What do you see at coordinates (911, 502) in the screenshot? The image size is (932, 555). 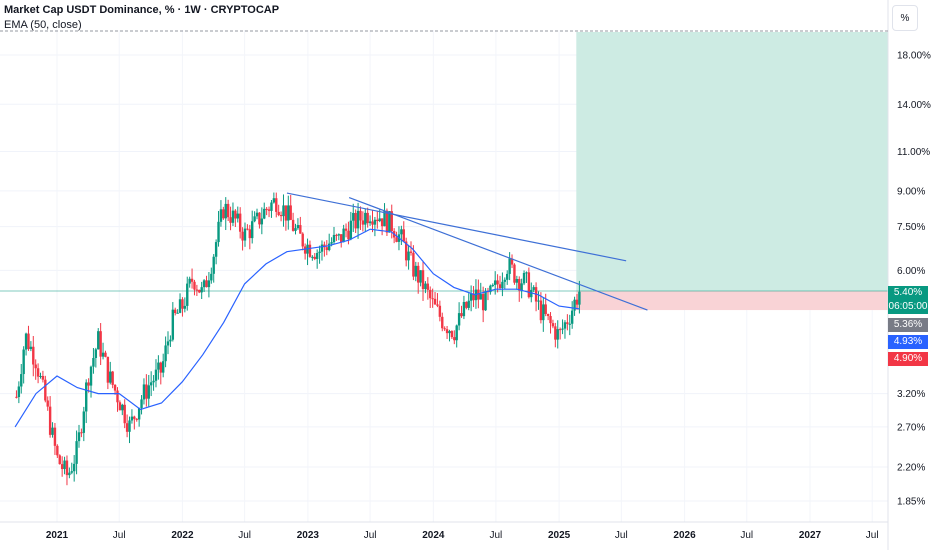 I see `y-tick-label: 1.85%` at bounding box center [911, 502].